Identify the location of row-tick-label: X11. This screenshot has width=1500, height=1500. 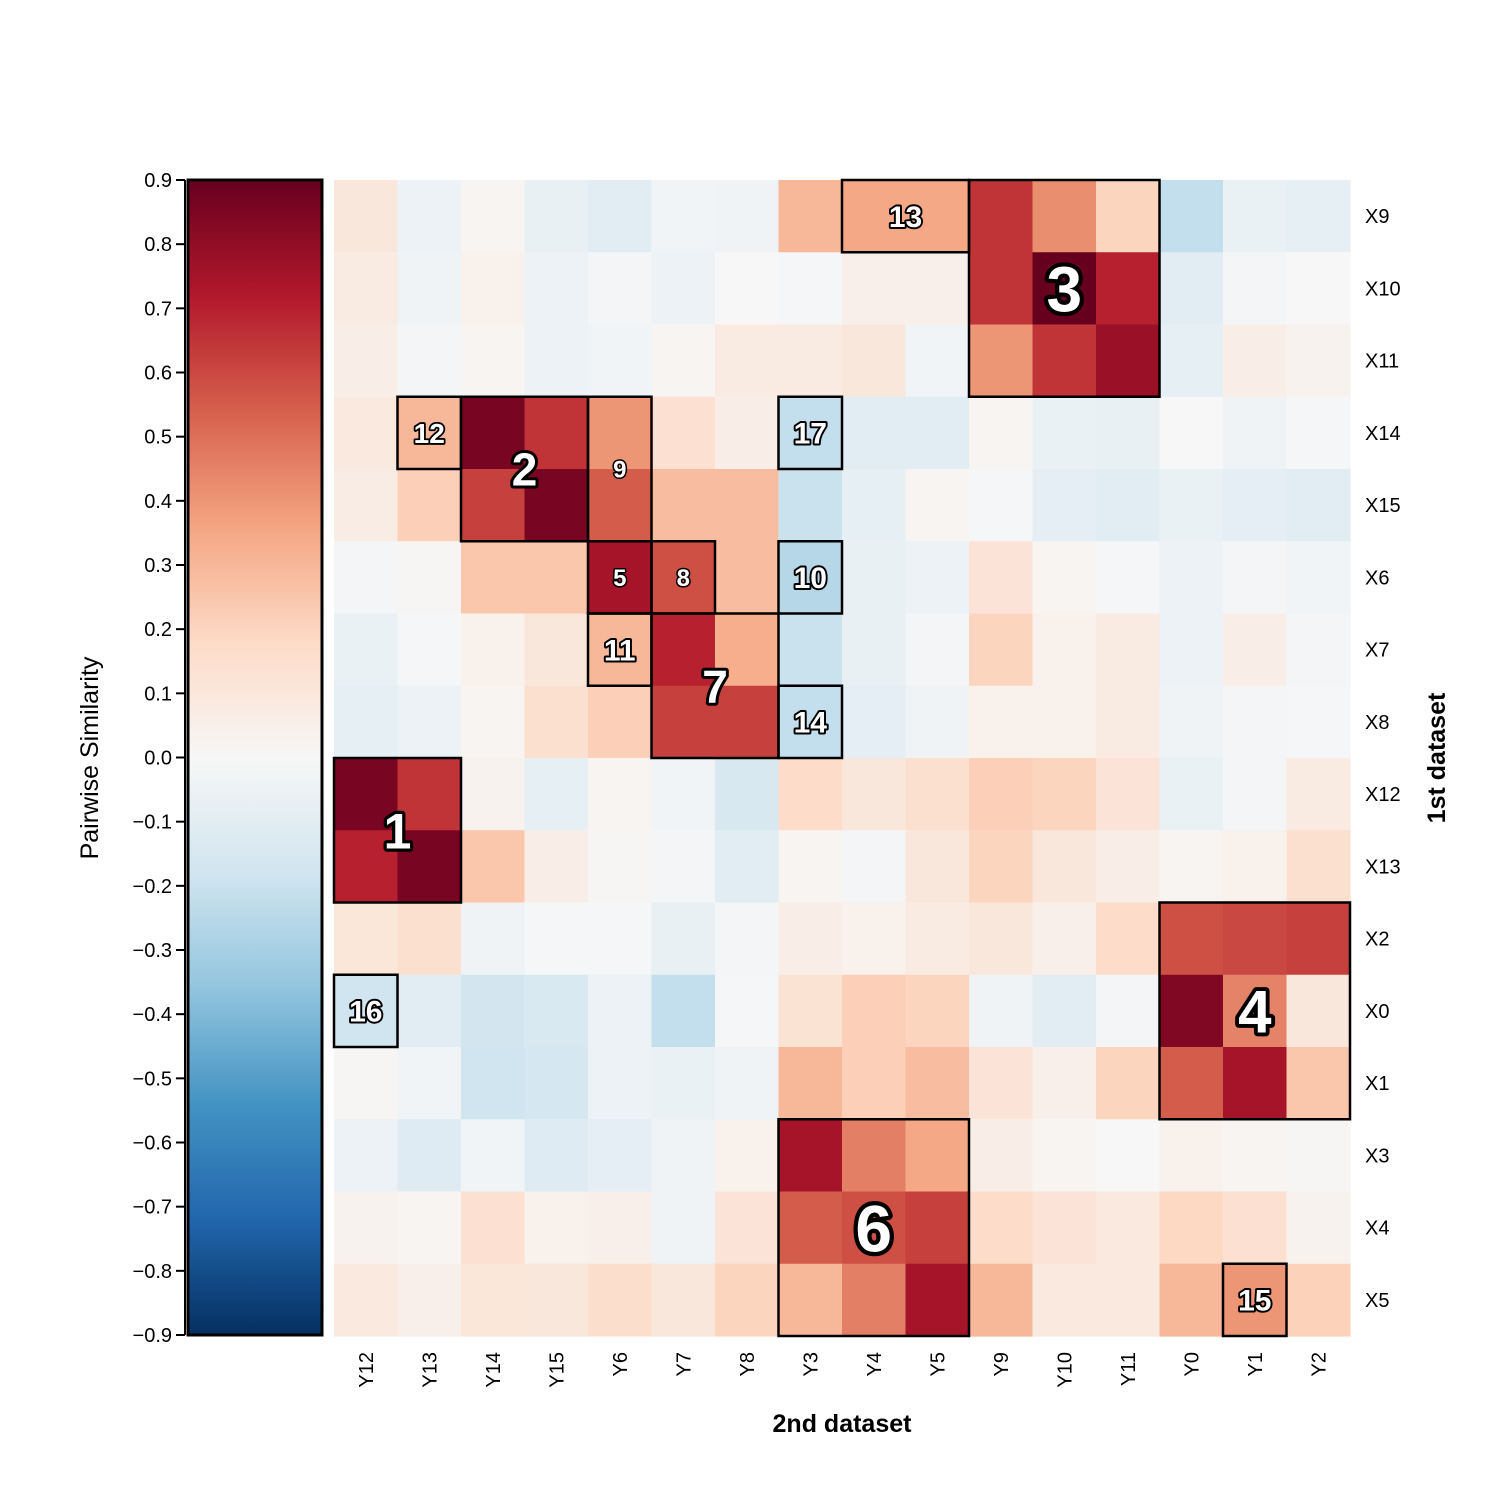
(1382, 362).